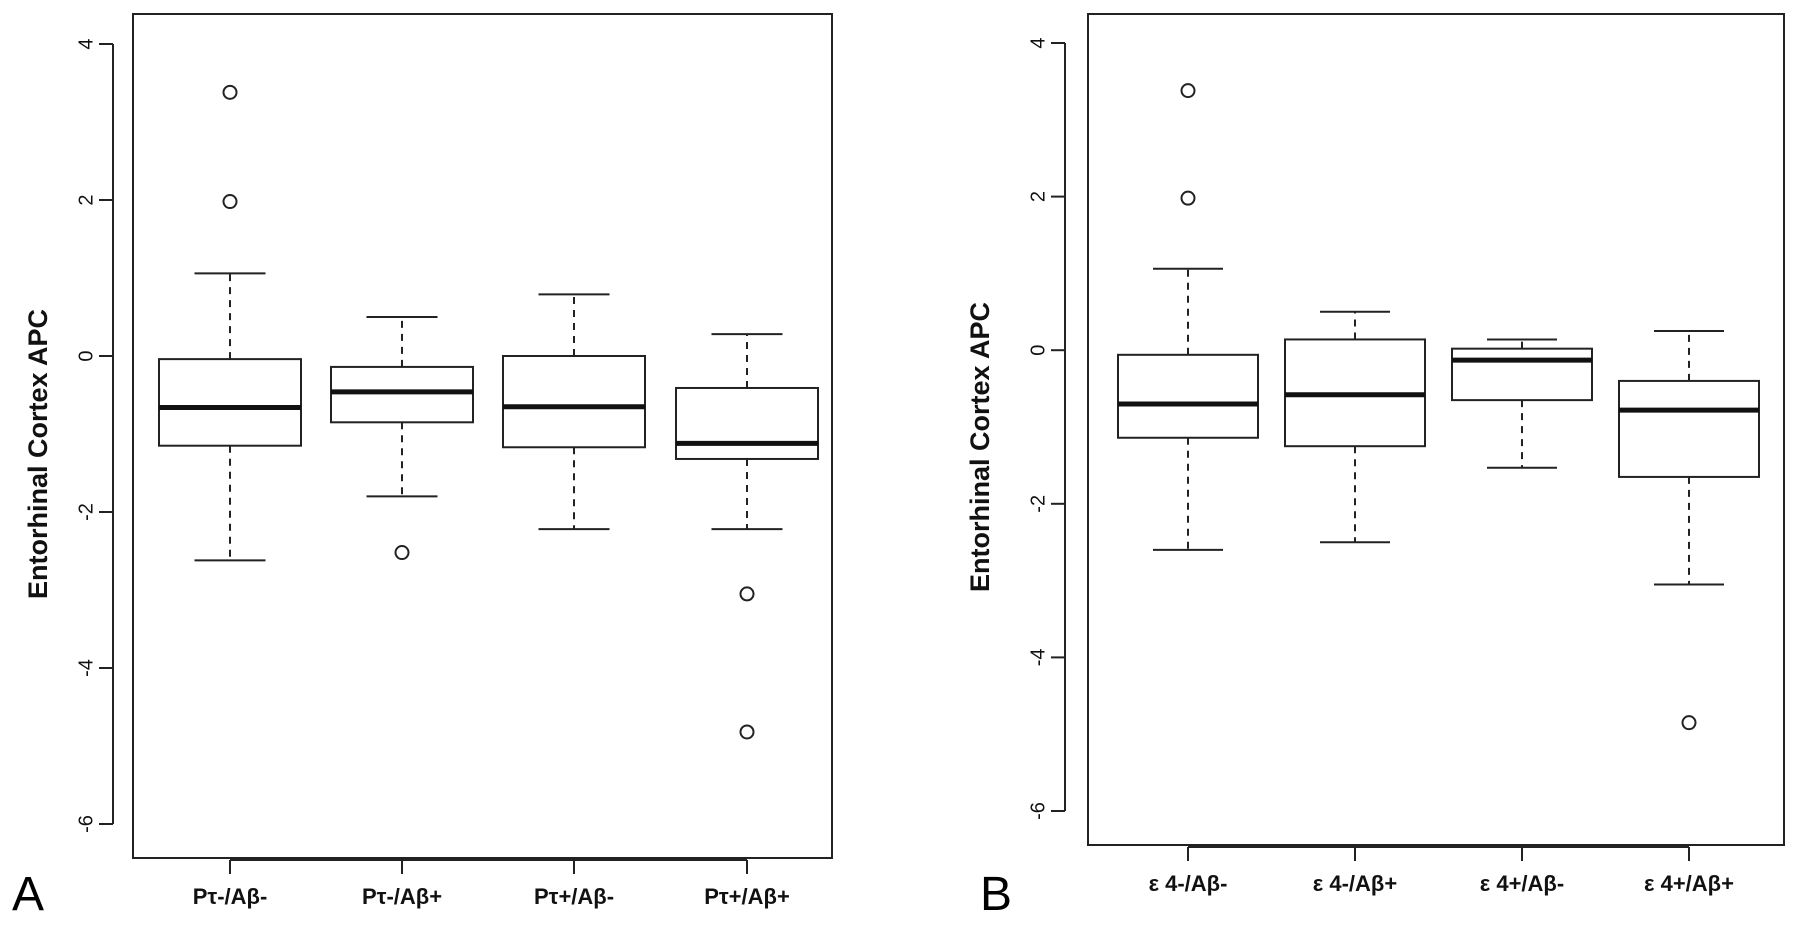  What do you see at coordinates (574, 896) in the screenshot?
I see `x-category-label: Pτ+/Aβ-` at bounding box center [574, 896].